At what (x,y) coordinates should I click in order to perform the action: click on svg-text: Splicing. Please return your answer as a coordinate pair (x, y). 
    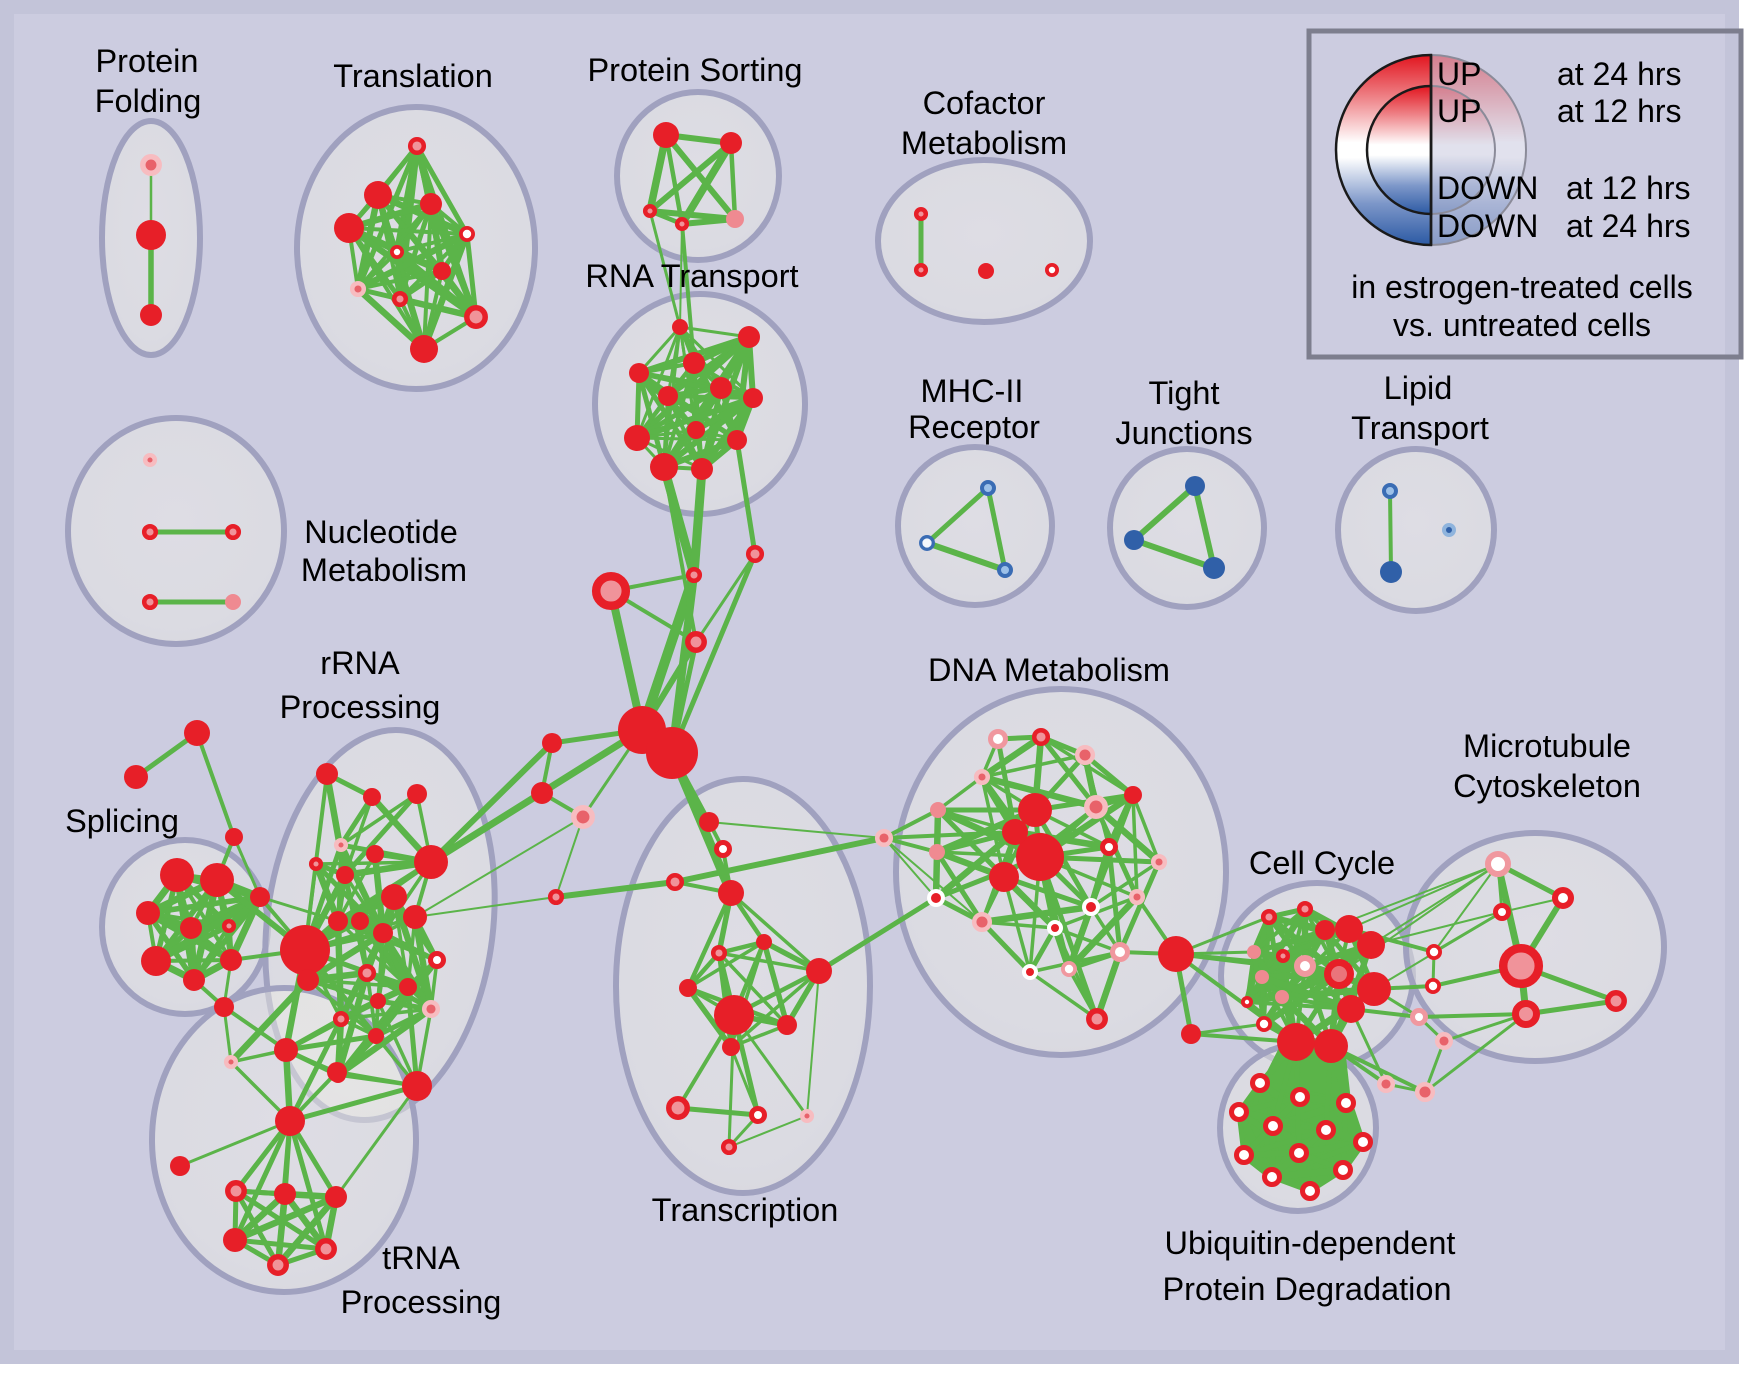
    Looking at the image, I should click on (122, 821).